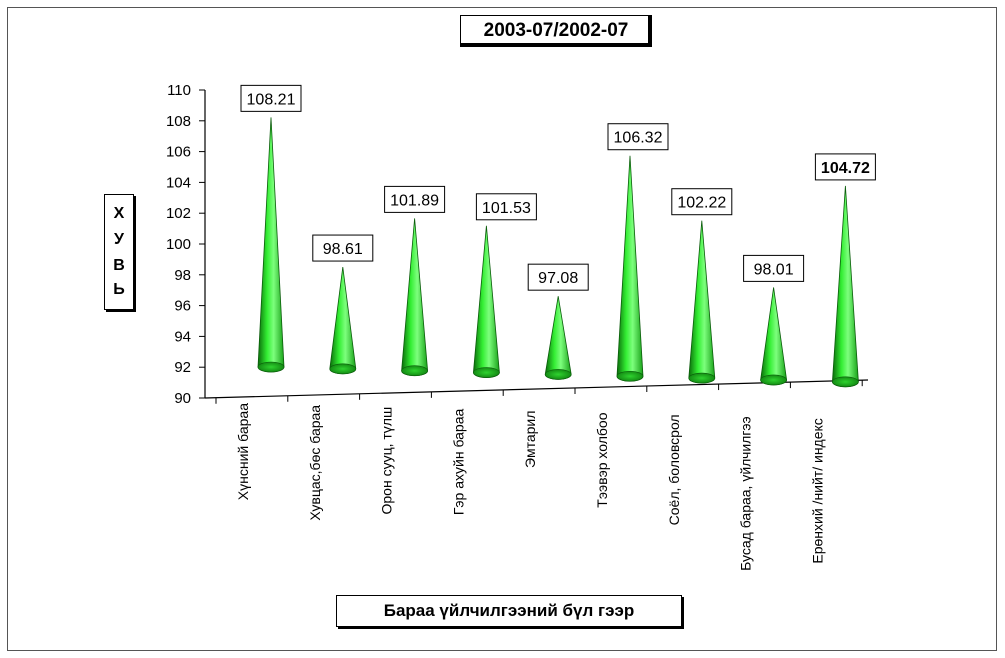  Describe the element at coordinates (530, 439) in the screenshot. I see `category-label: Эмтарил` at that location.